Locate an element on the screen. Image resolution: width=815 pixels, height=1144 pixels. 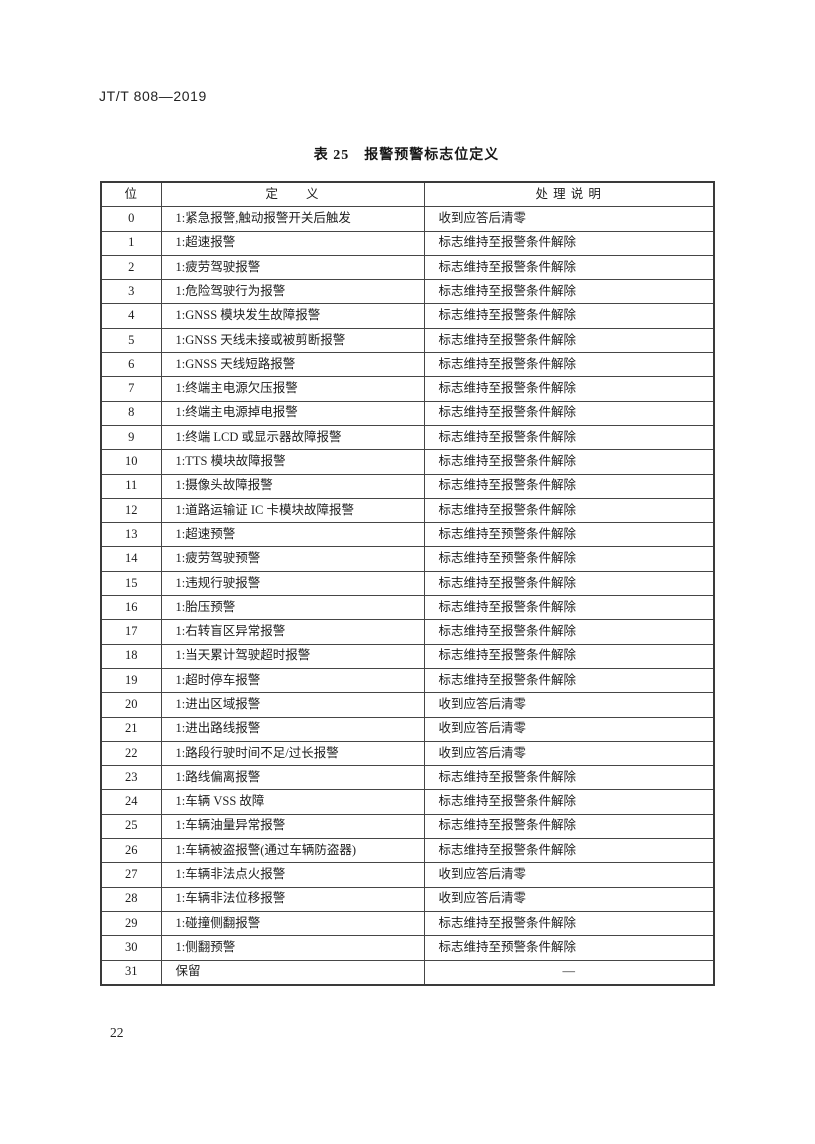
table-row: 21 1:进出路线报警 收到应答后清零 is located at coordinates (407, 729).